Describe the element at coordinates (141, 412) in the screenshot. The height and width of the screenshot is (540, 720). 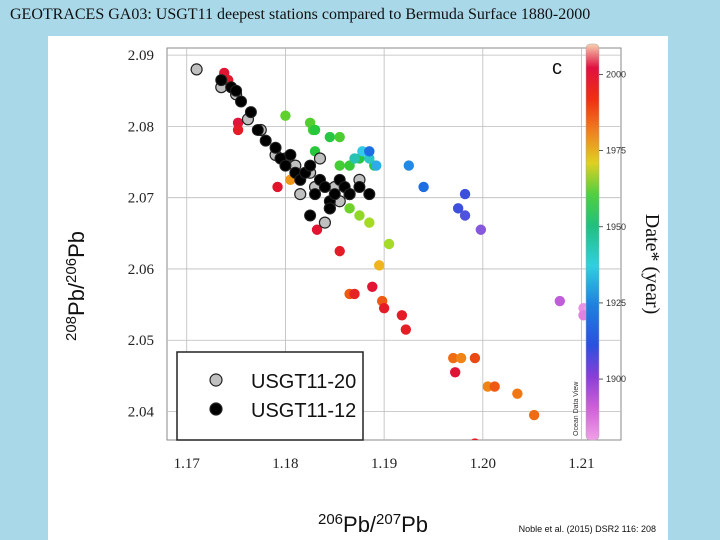
I see `y-tick-label: 2.04` at that location.